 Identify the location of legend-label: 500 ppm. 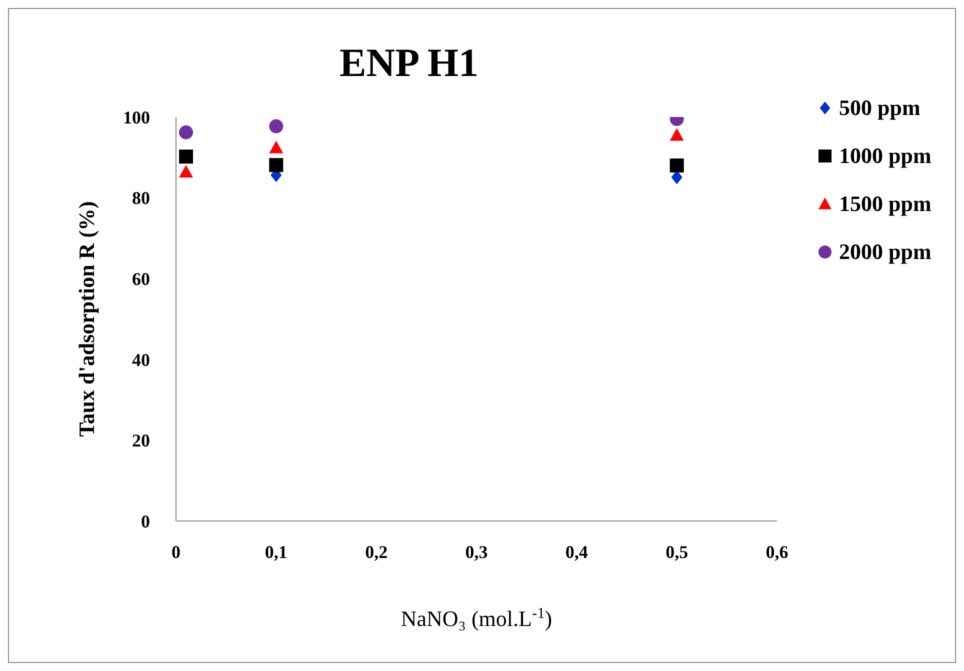
(879, 108).